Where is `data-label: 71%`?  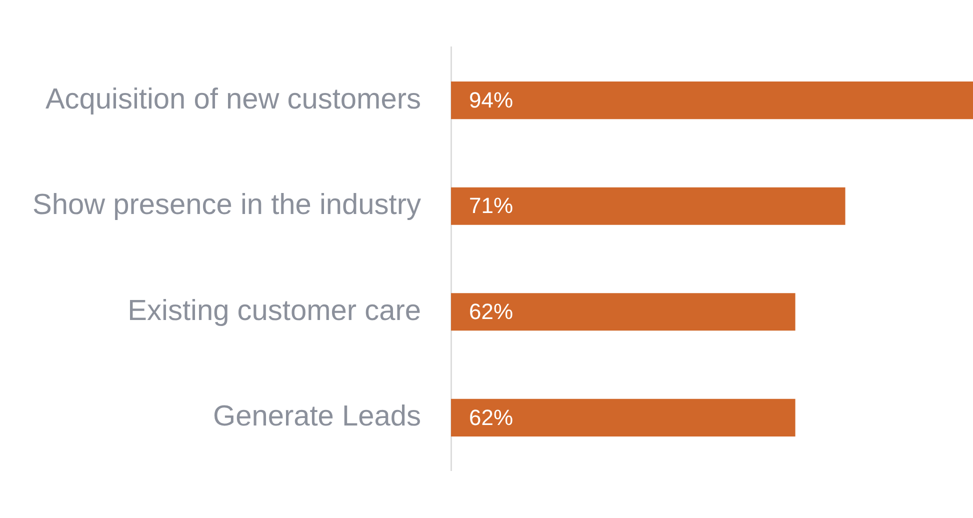 data-label: 71% is located at coordinates (491, 205).